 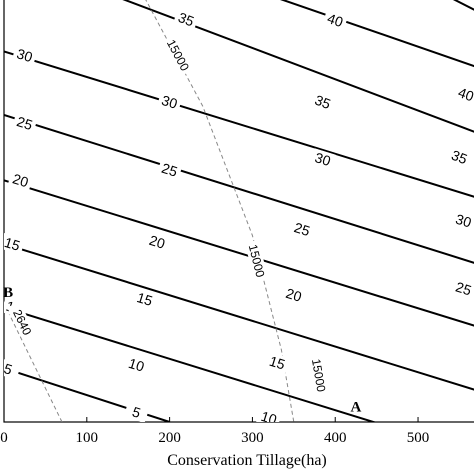 I want to click on contour-label-5: 5, so click(x=8, y=369).